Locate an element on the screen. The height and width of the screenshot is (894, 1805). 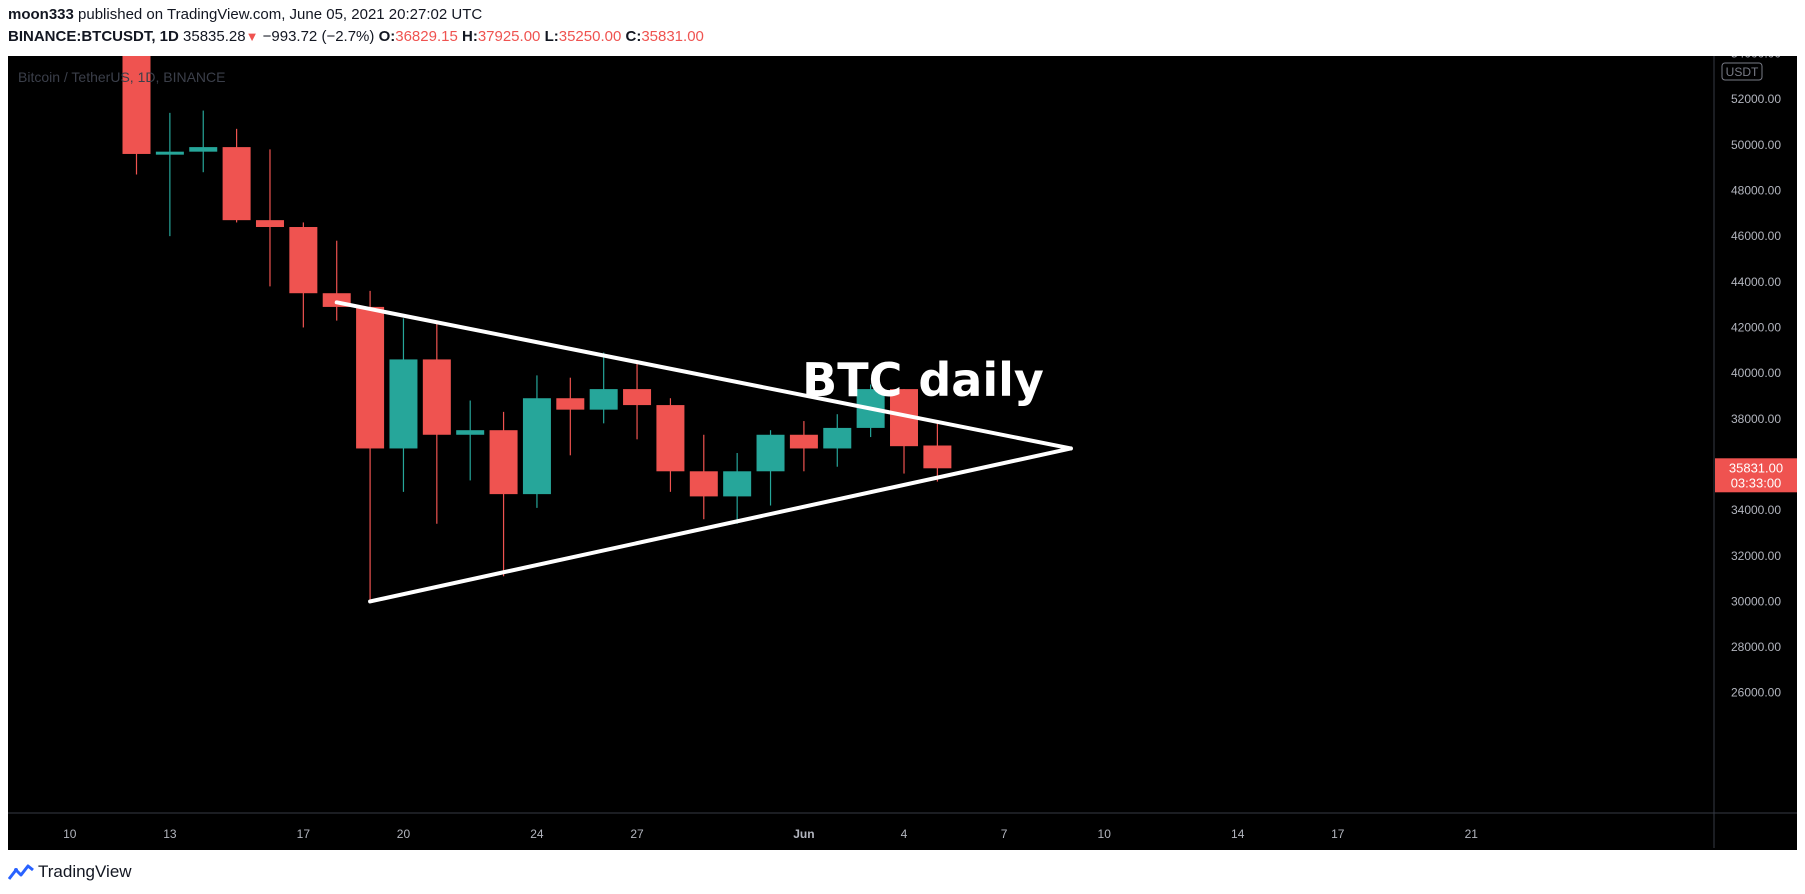
x-tick-label: 13 is located at coordinates (170, 834).